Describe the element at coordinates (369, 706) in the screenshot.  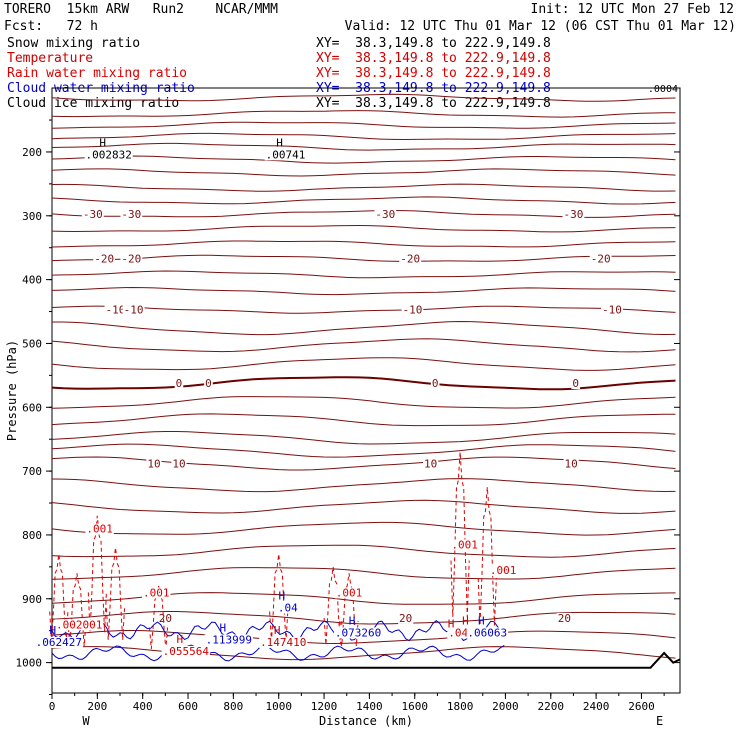
I see `x-tick-label: 1400` at that location.